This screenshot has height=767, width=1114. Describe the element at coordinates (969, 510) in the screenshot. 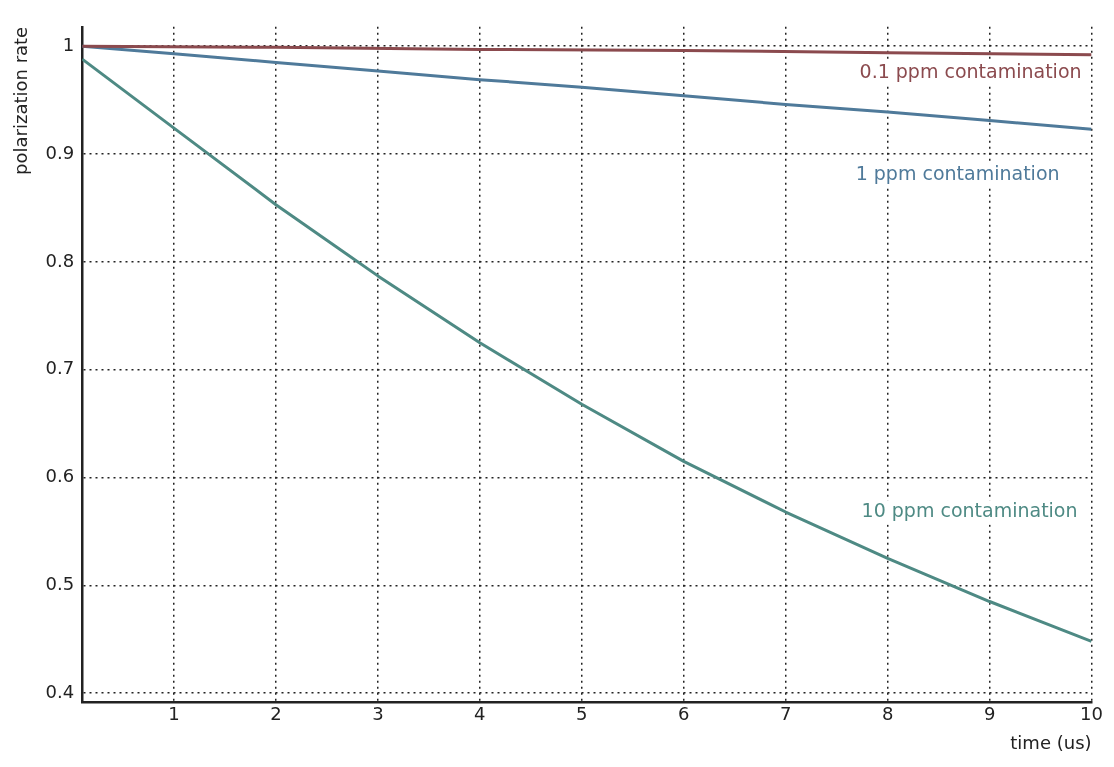

I see `series-label: 10 ppm contamination` at that location.